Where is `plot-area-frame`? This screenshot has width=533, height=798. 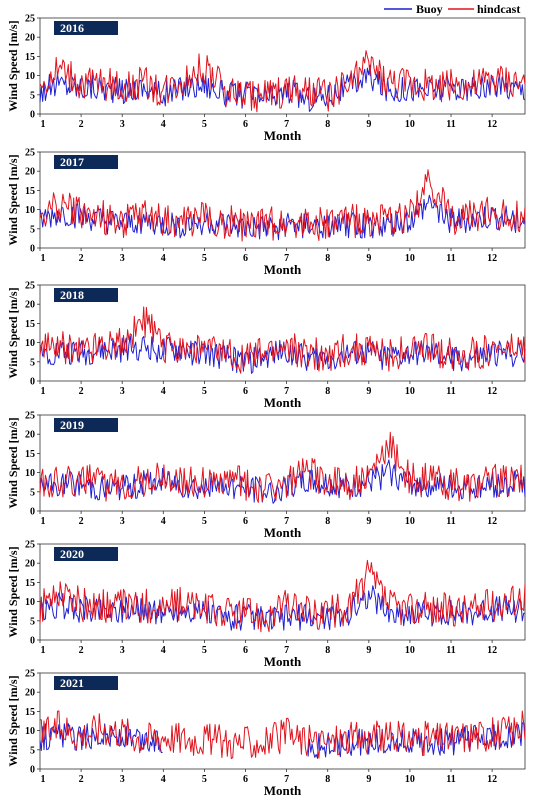 plot-area-frame is located at coordinates (282, 66).